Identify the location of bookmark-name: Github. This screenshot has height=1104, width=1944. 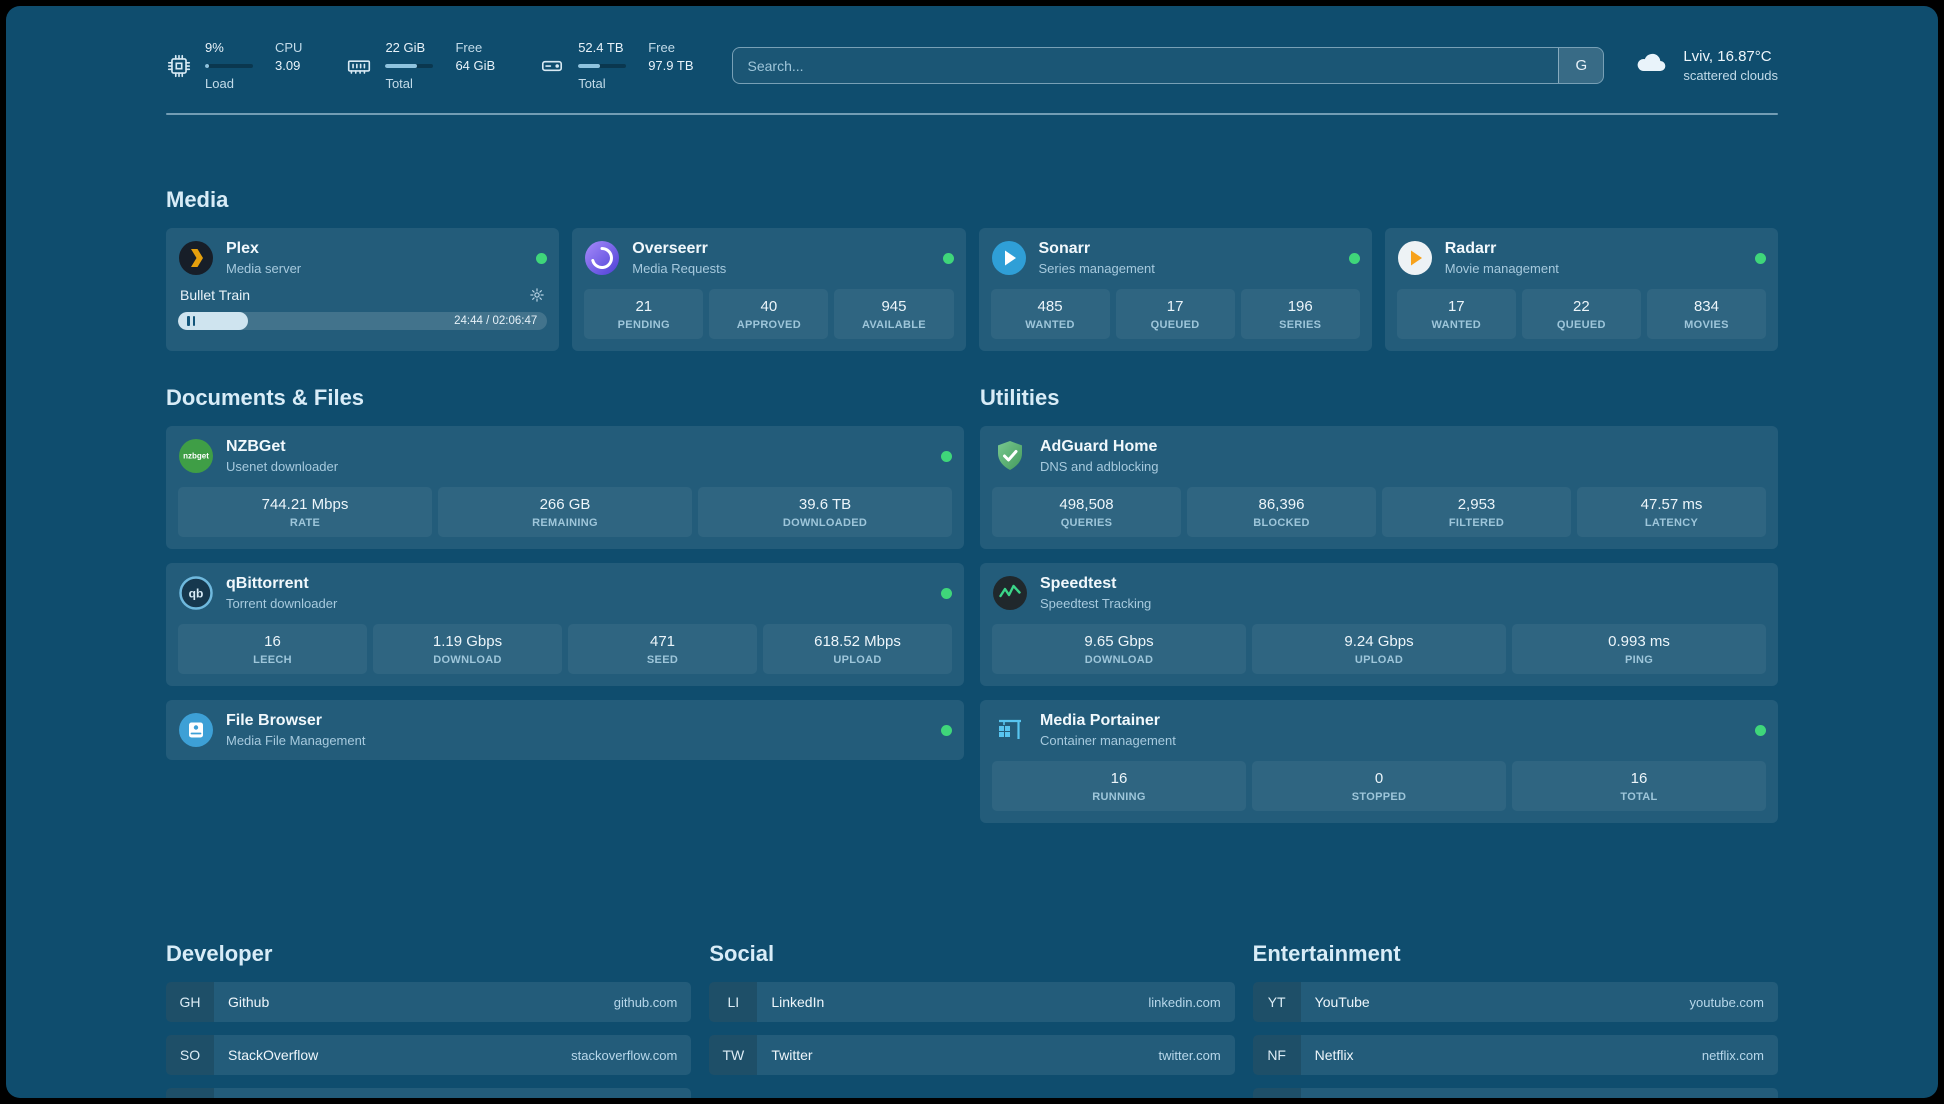
(249, 1002).